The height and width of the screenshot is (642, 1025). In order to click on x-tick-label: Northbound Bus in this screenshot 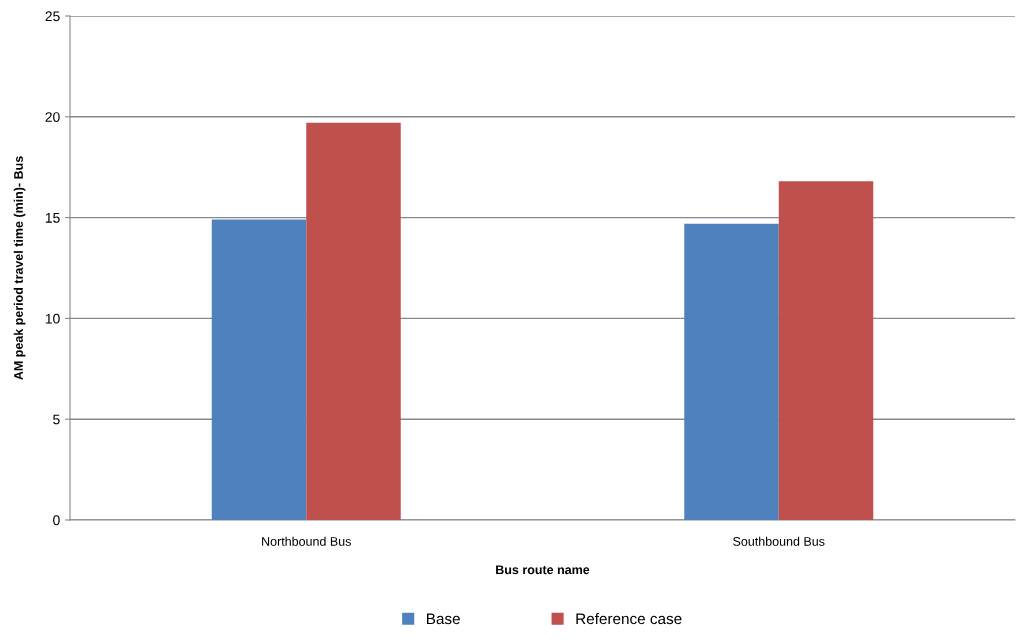, I will do `click(306, 541)`.